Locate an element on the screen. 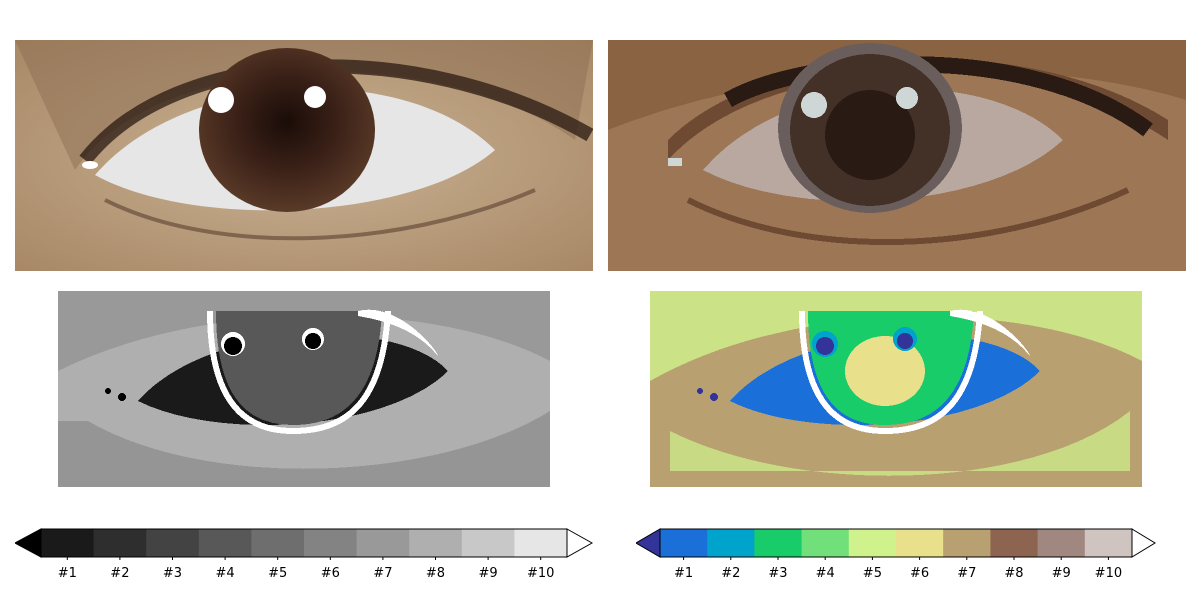  iris-body is located at coordinates (299, 368).